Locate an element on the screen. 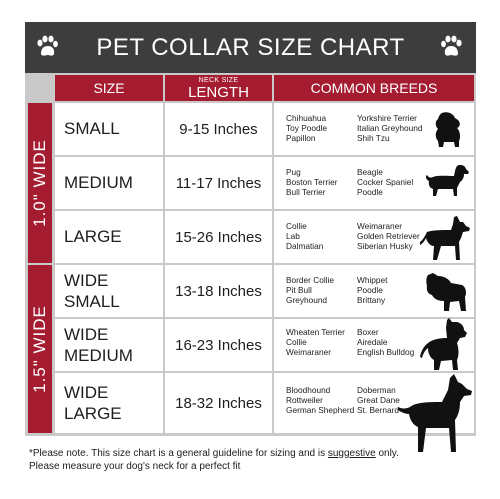 This screenshot has width=500, height=499. breed-list: Boxer Airedale English Bulldog is located at coordinates (386, 342).